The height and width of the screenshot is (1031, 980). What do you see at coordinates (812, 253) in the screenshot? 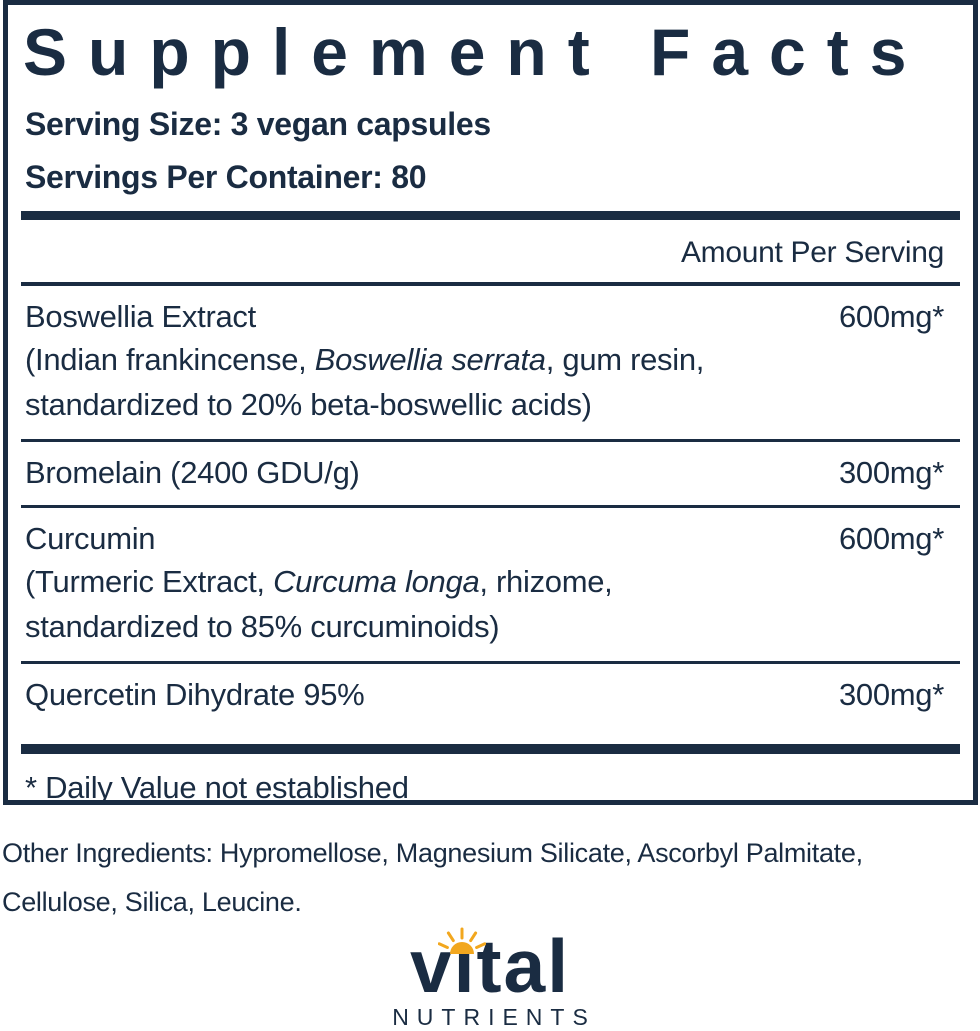
I see `amount-per-serving-header: Amount Per Serving` at bounding box center [812, 253].